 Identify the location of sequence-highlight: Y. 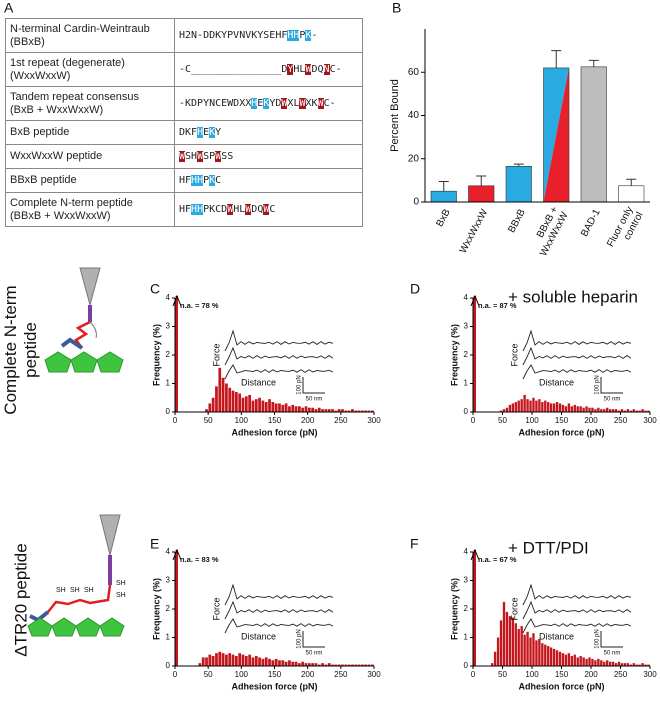
(290, 69).